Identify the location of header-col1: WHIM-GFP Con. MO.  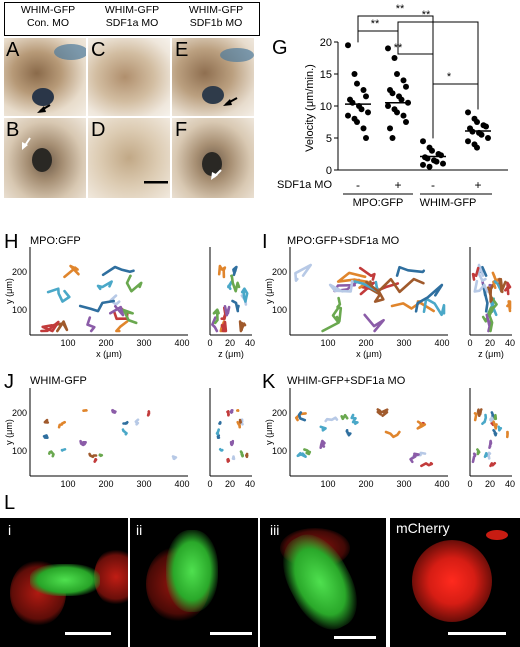
(48, 16).